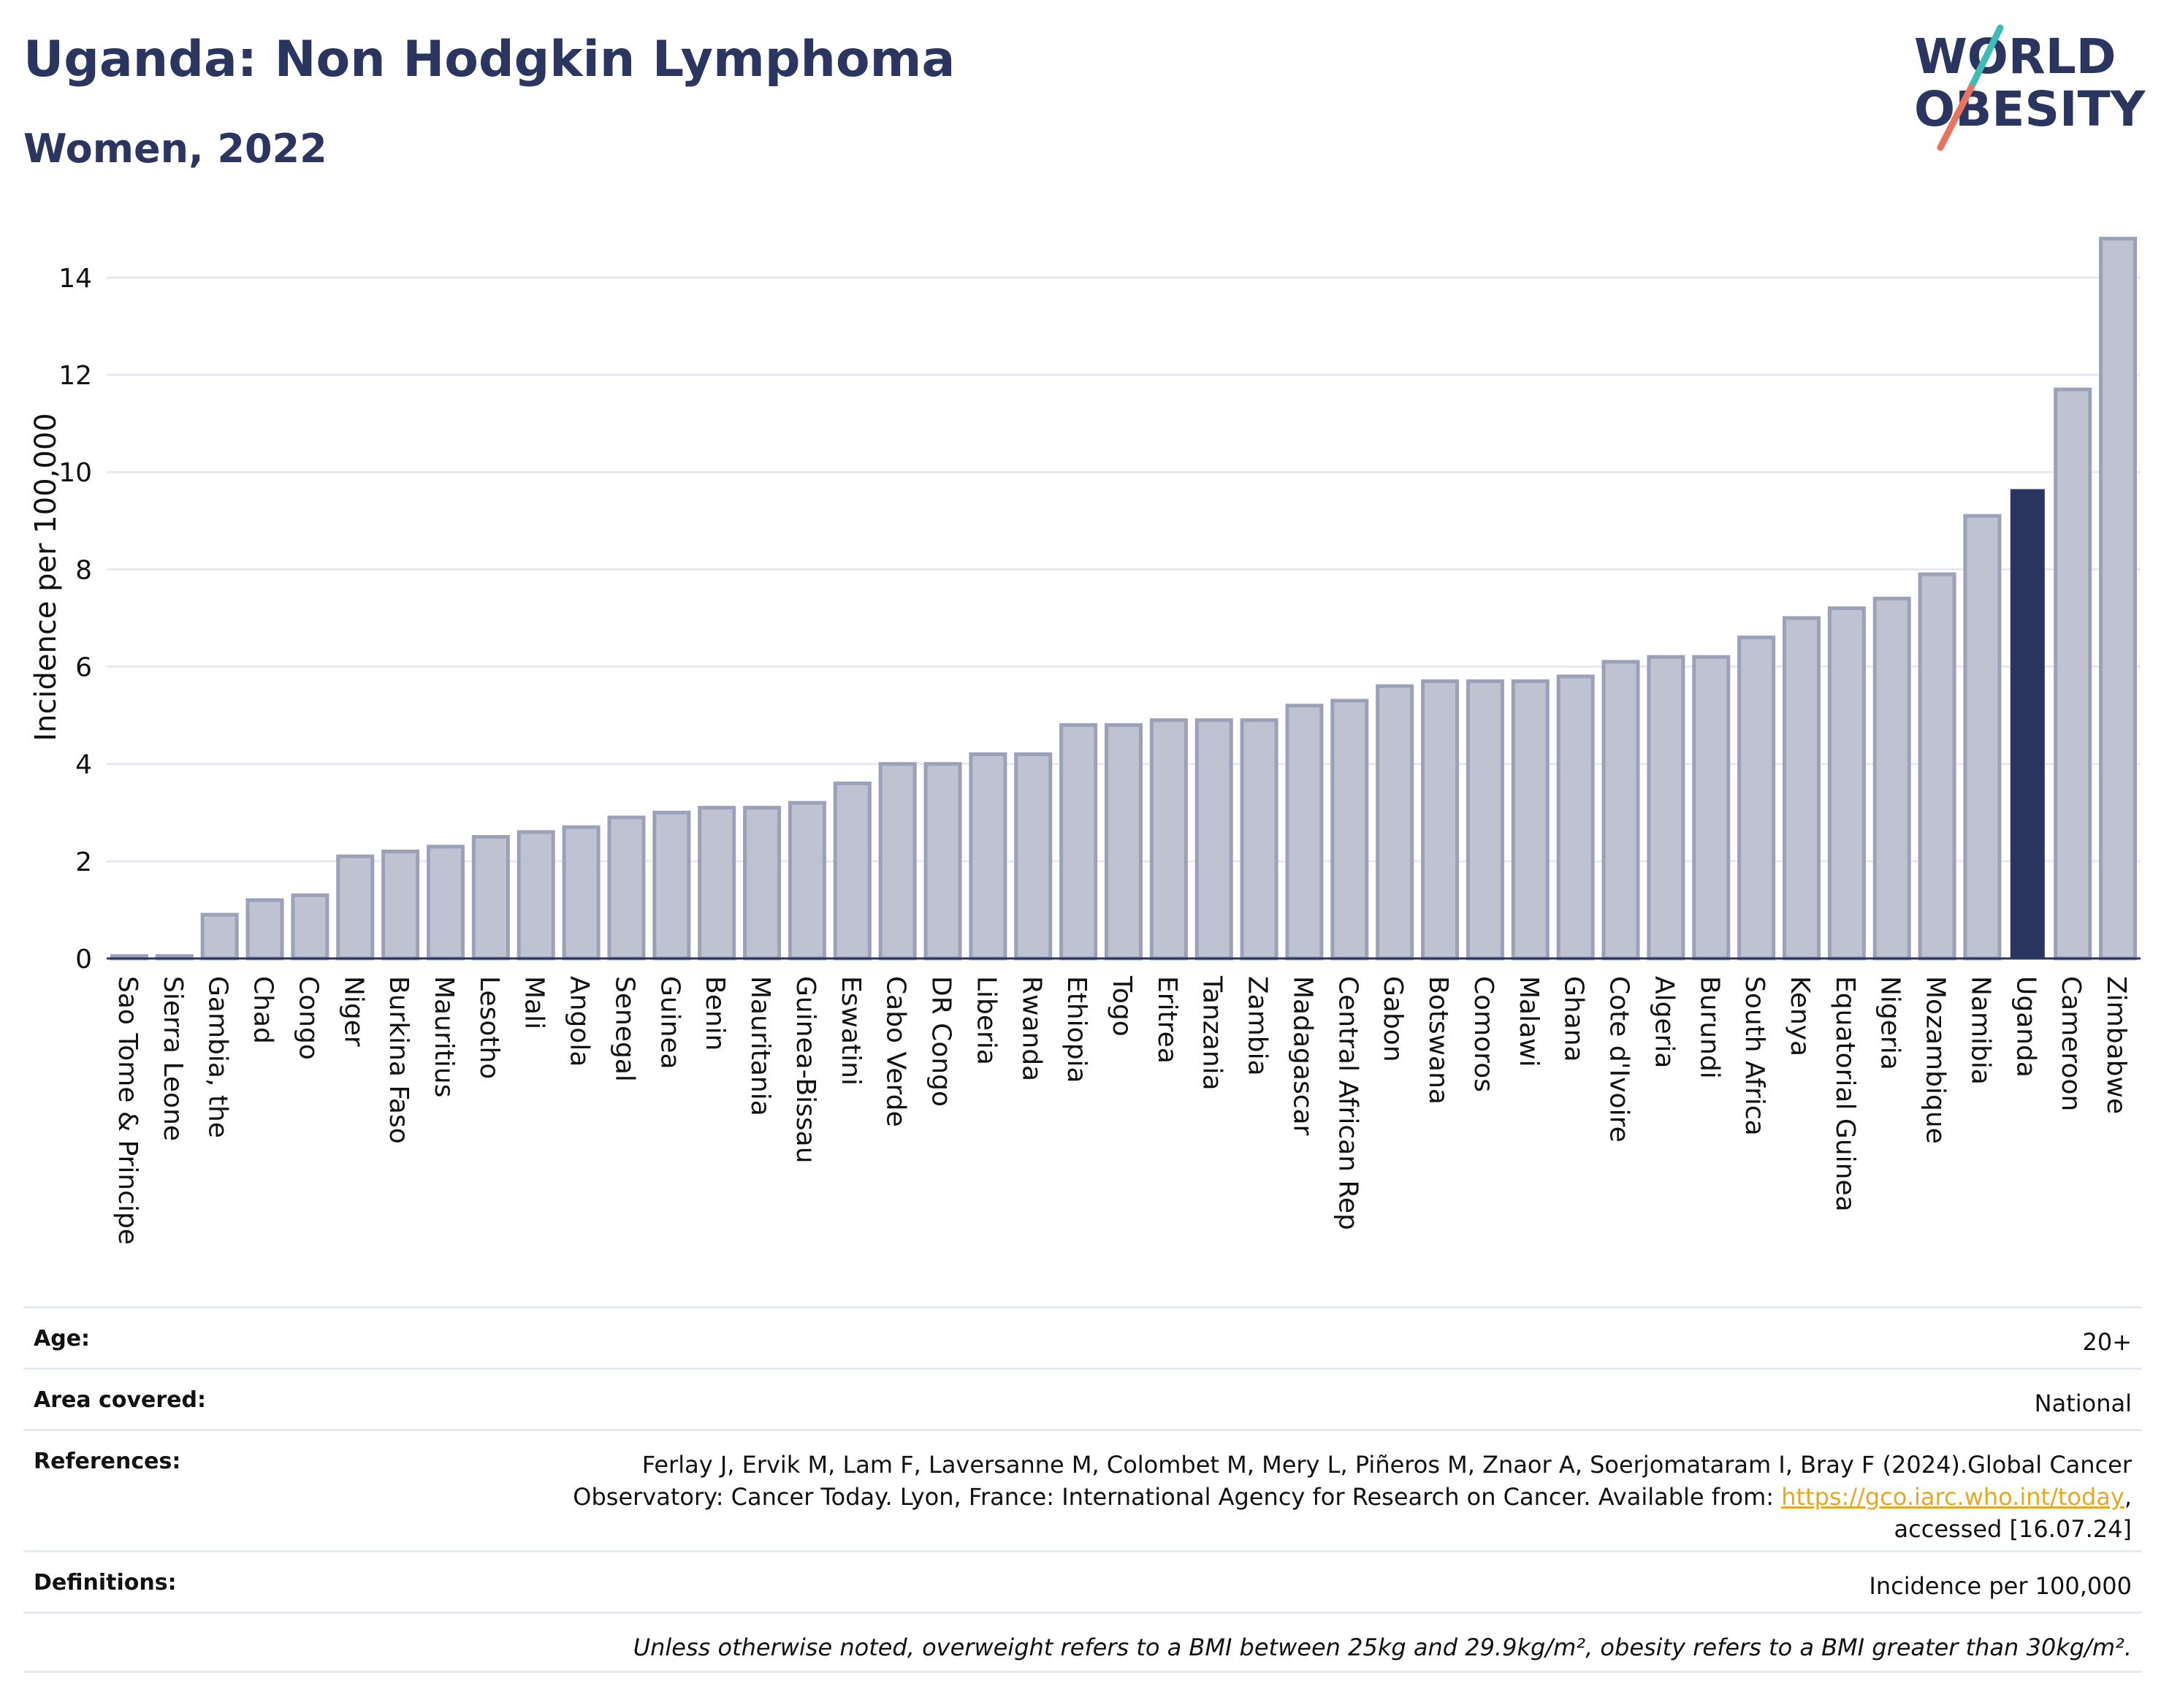  Describe the element at coordinates (1349, 829) in the screenshot. I see `bar-central-african-rep` at that location.